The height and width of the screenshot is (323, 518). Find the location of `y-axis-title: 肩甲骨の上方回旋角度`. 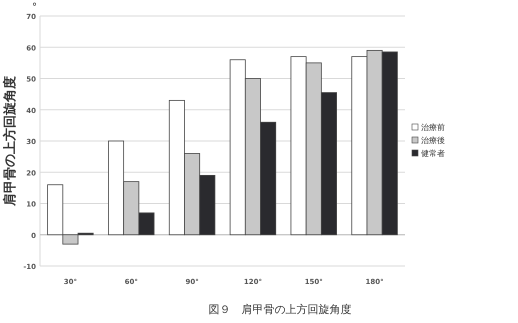

y-axis-title: 肩甲骨の上方回旋角度 is located at coordinates (10, 141).